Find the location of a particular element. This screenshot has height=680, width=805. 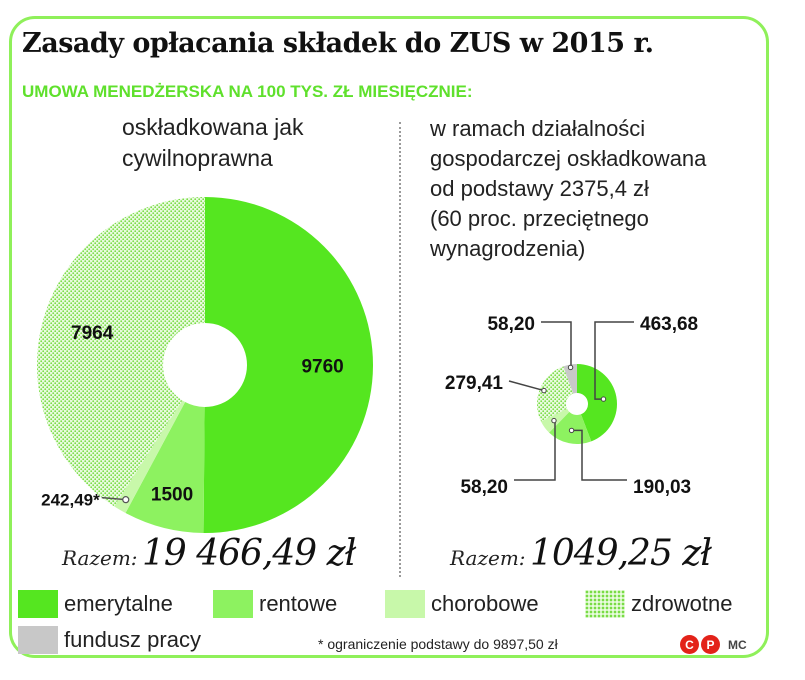

legend-item-emerytalne: emerytalne is located at coordinates (95, 604).